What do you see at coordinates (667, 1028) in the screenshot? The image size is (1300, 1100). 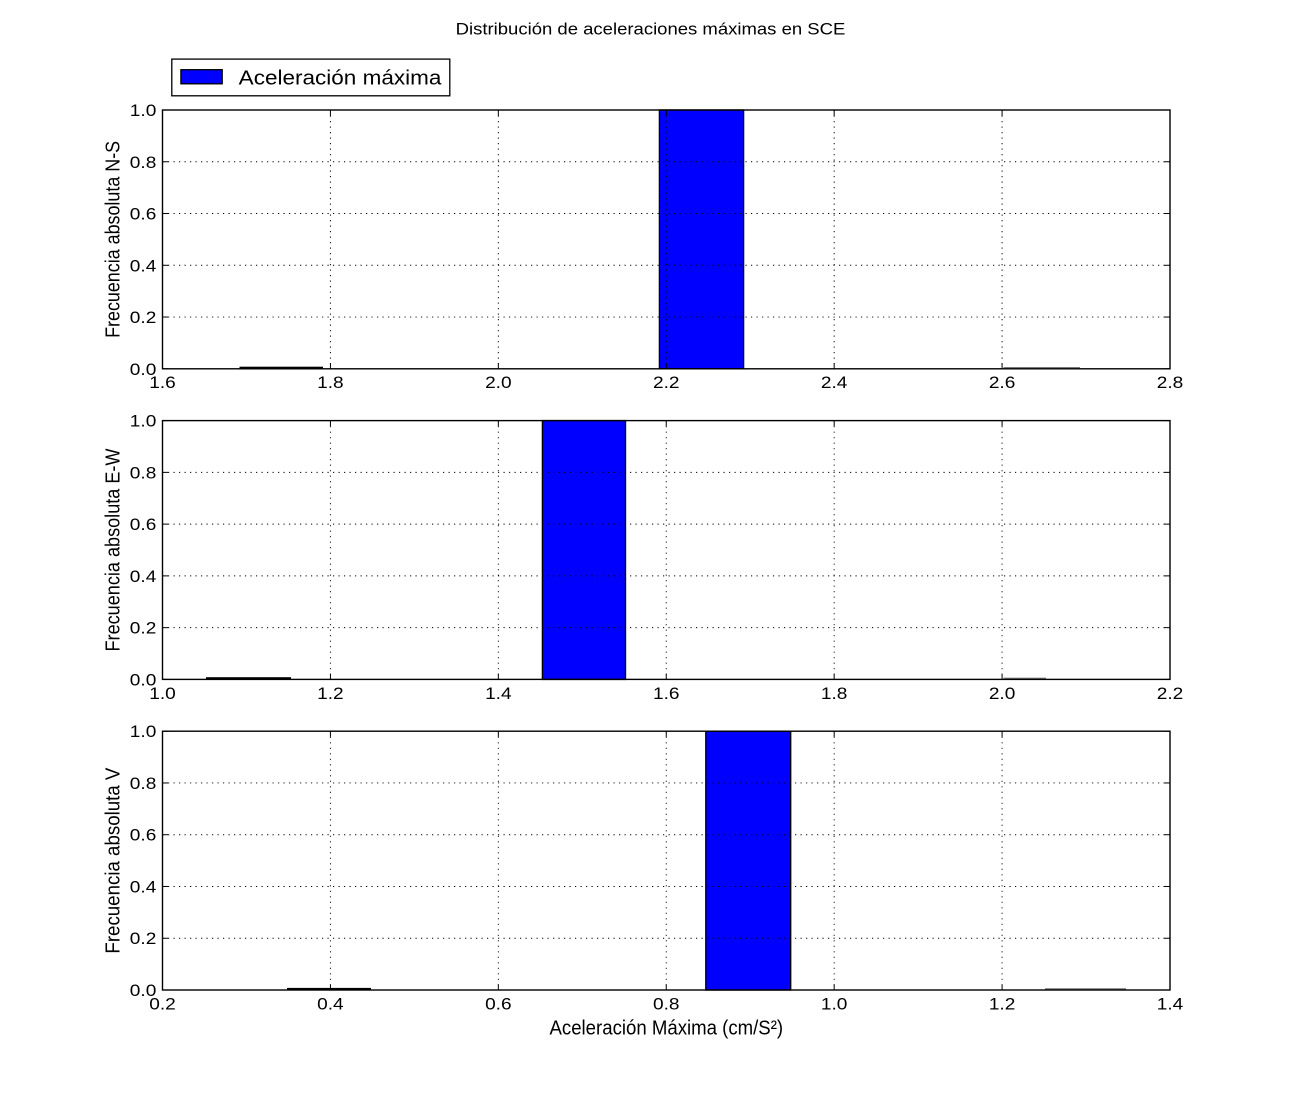 I see `svg-text: Aceleración Máxima (cm/S²)` at bounding box center [667, 1028].